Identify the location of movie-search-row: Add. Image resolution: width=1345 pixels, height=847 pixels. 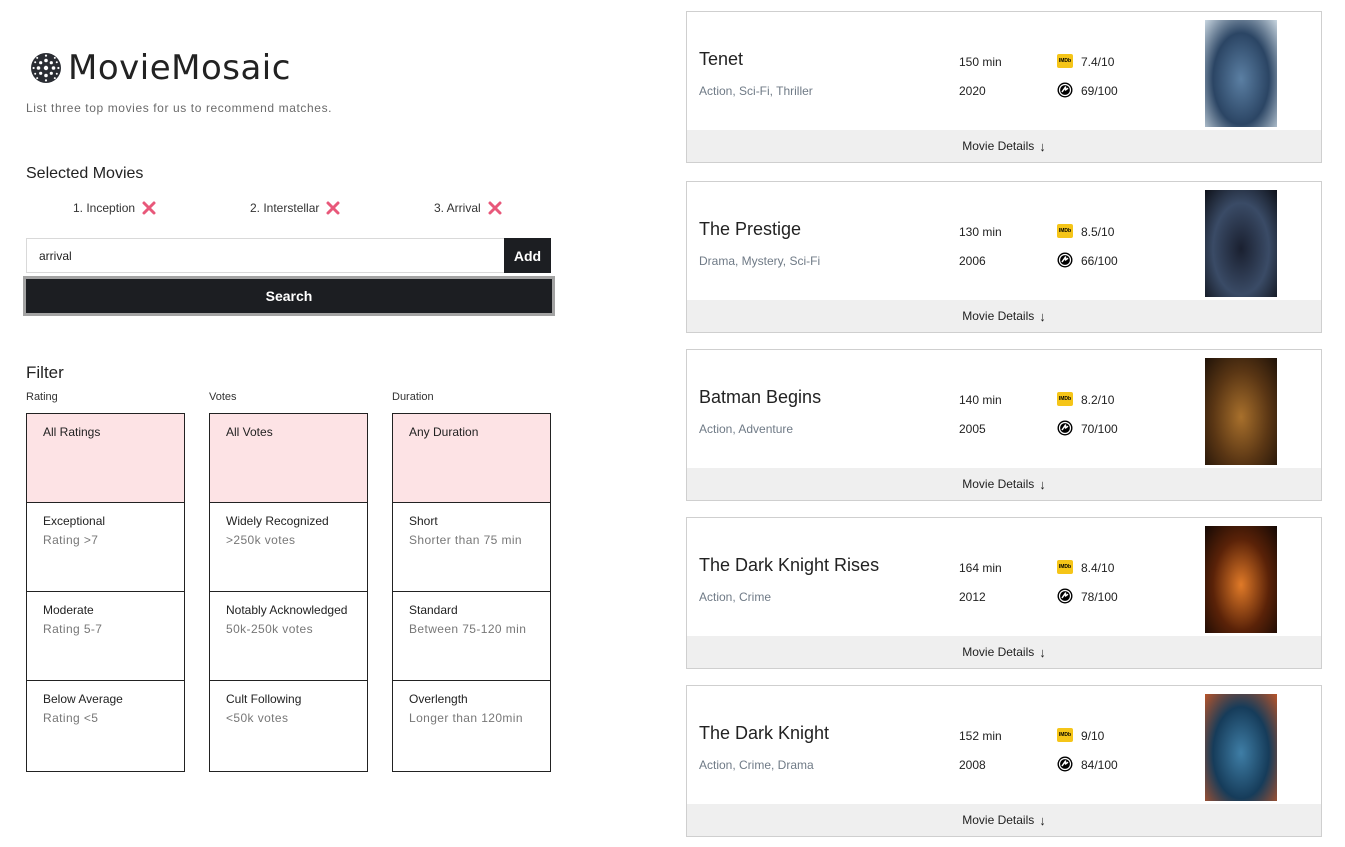
(288, 255).